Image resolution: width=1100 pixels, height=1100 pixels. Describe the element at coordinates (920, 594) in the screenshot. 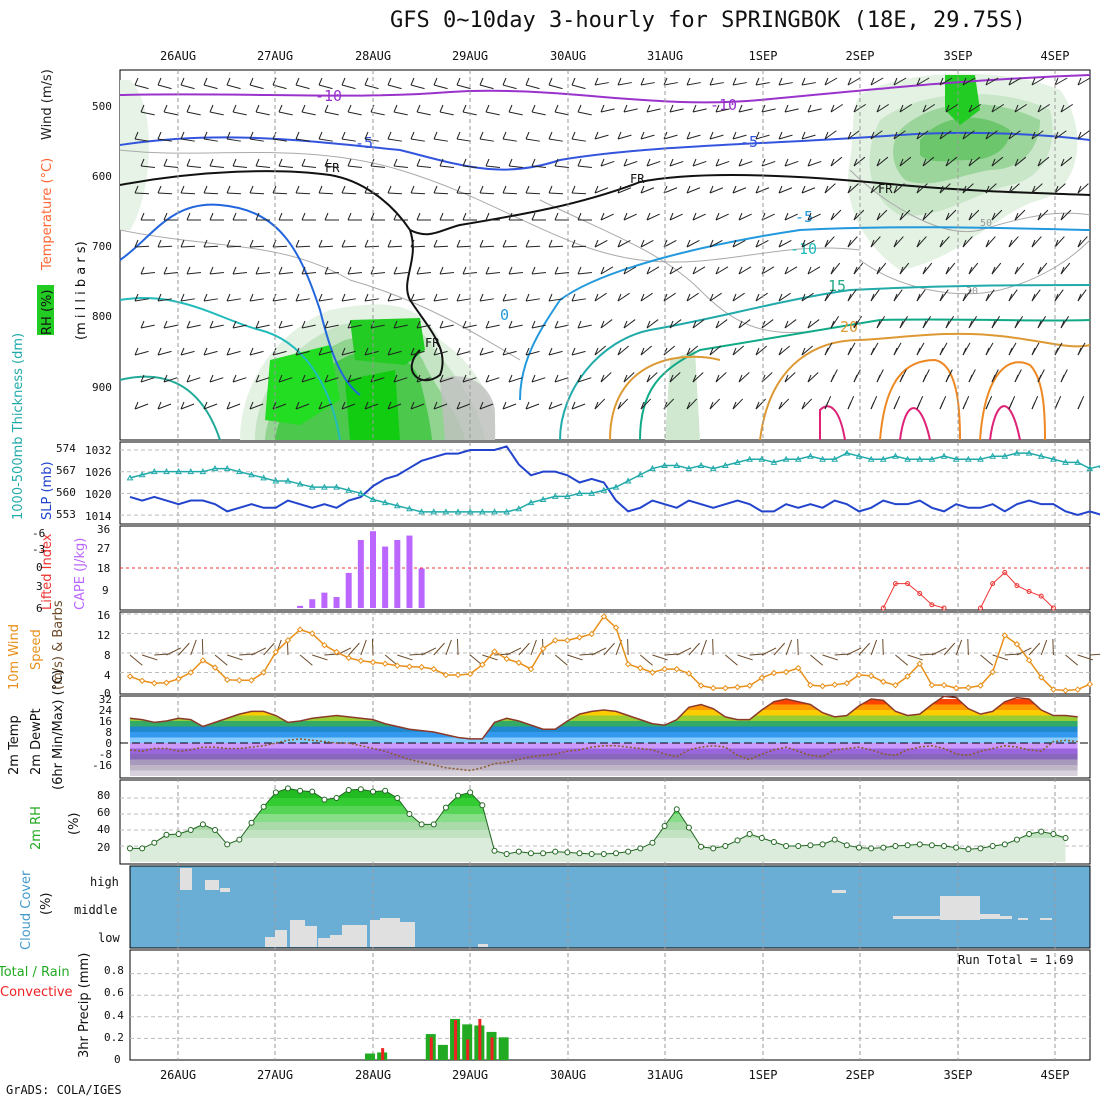

I see `lifted-index-point` at that location.